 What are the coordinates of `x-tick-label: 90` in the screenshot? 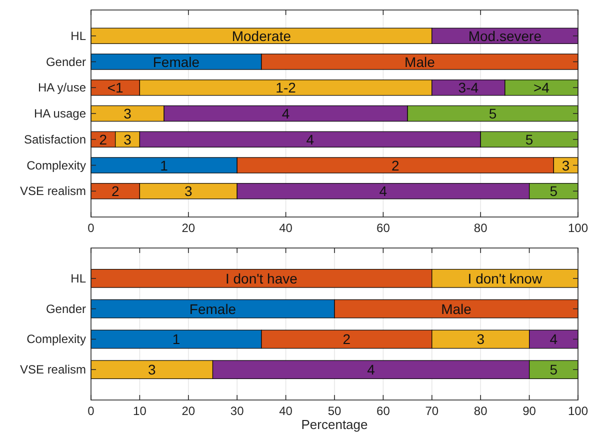 It's located at (529, 411).